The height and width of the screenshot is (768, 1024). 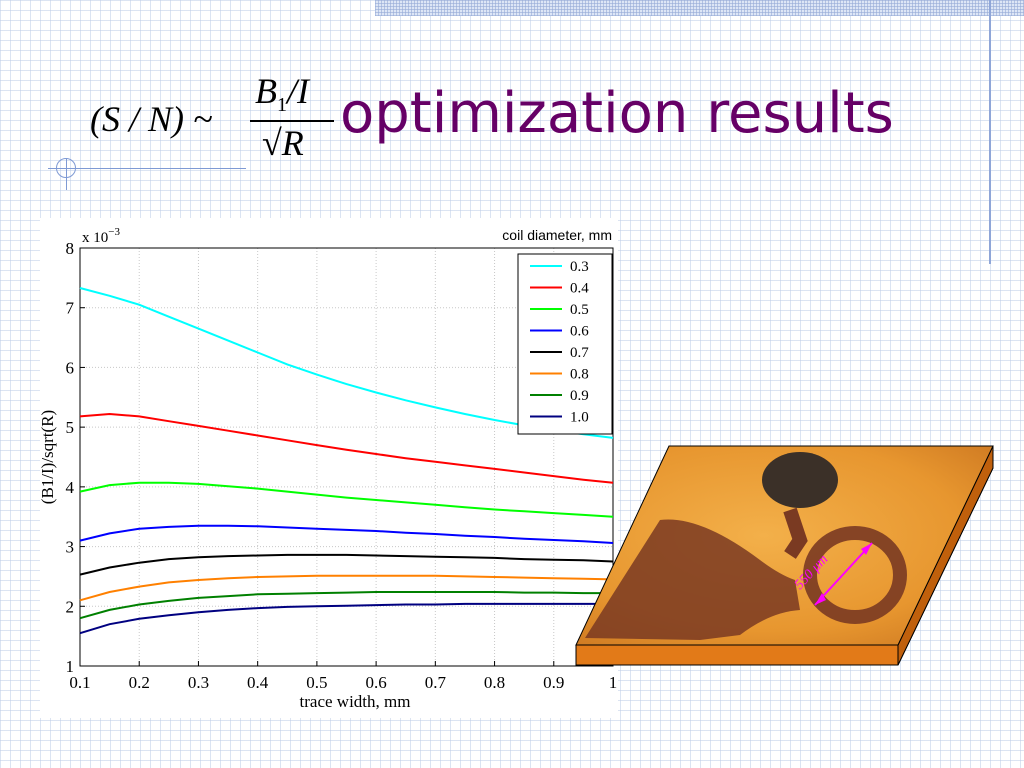 I want to click on series-line-0.7, so click(x=346, y=564).